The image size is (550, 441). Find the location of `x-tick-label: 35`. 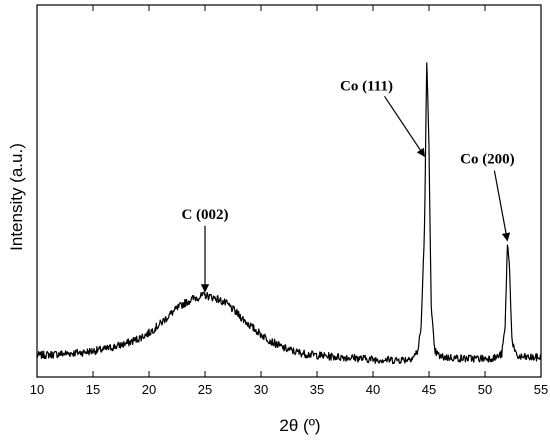

x-tick-label: 35 is located at coordinates (317, 389).